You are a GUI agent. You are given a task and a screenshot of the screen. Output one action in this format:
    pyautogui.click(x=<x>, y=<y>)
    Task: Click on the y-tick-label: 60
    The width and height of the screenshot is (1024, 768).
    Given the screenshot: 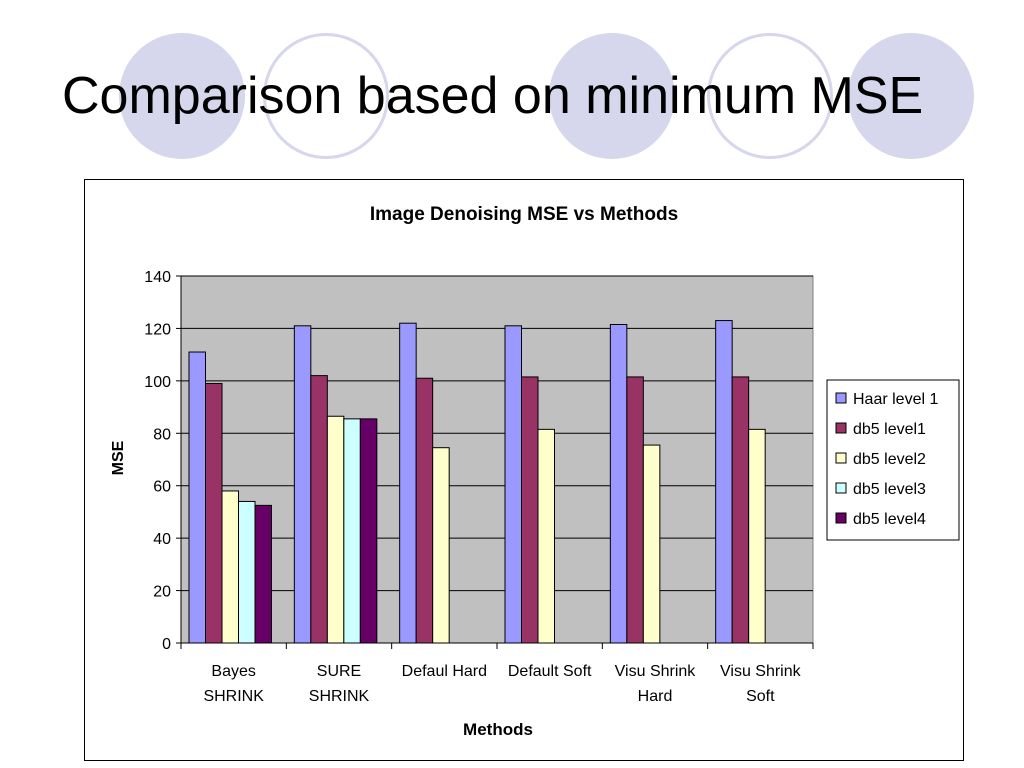 What is the action you would take?
    pyautogui.click(x=162, y=487)
    